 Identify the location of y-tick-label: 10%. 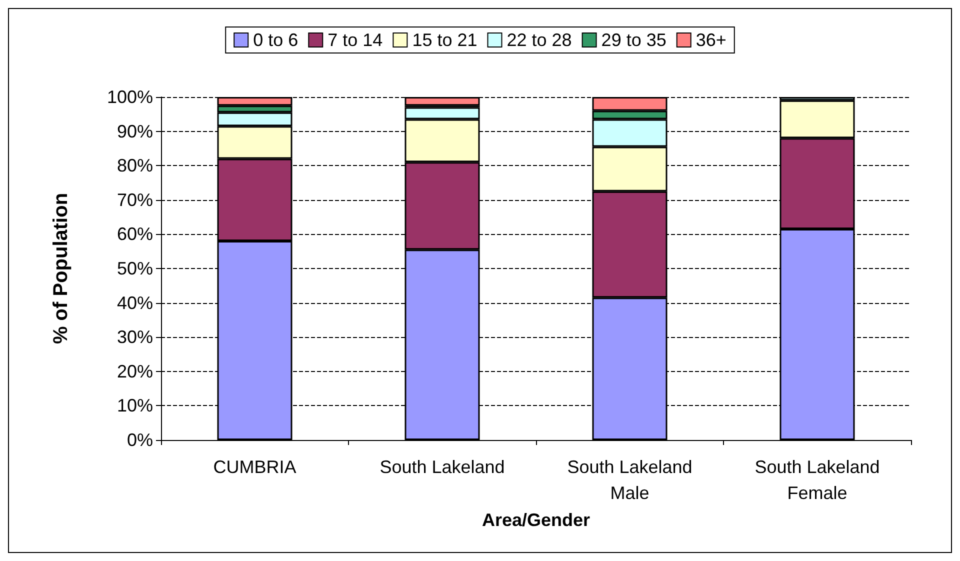
(134, 406).